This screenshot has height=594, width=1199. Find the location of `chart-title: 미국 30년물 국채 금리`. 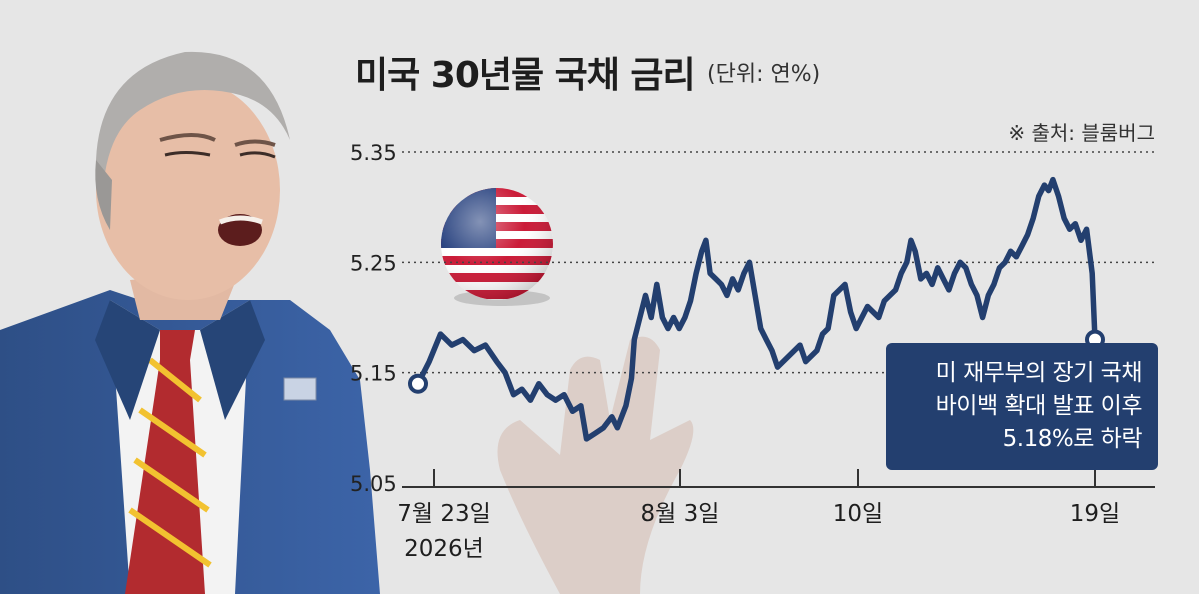

chart-title: 미국 30년물 국채 금리 is located at coordinates (525, 75).